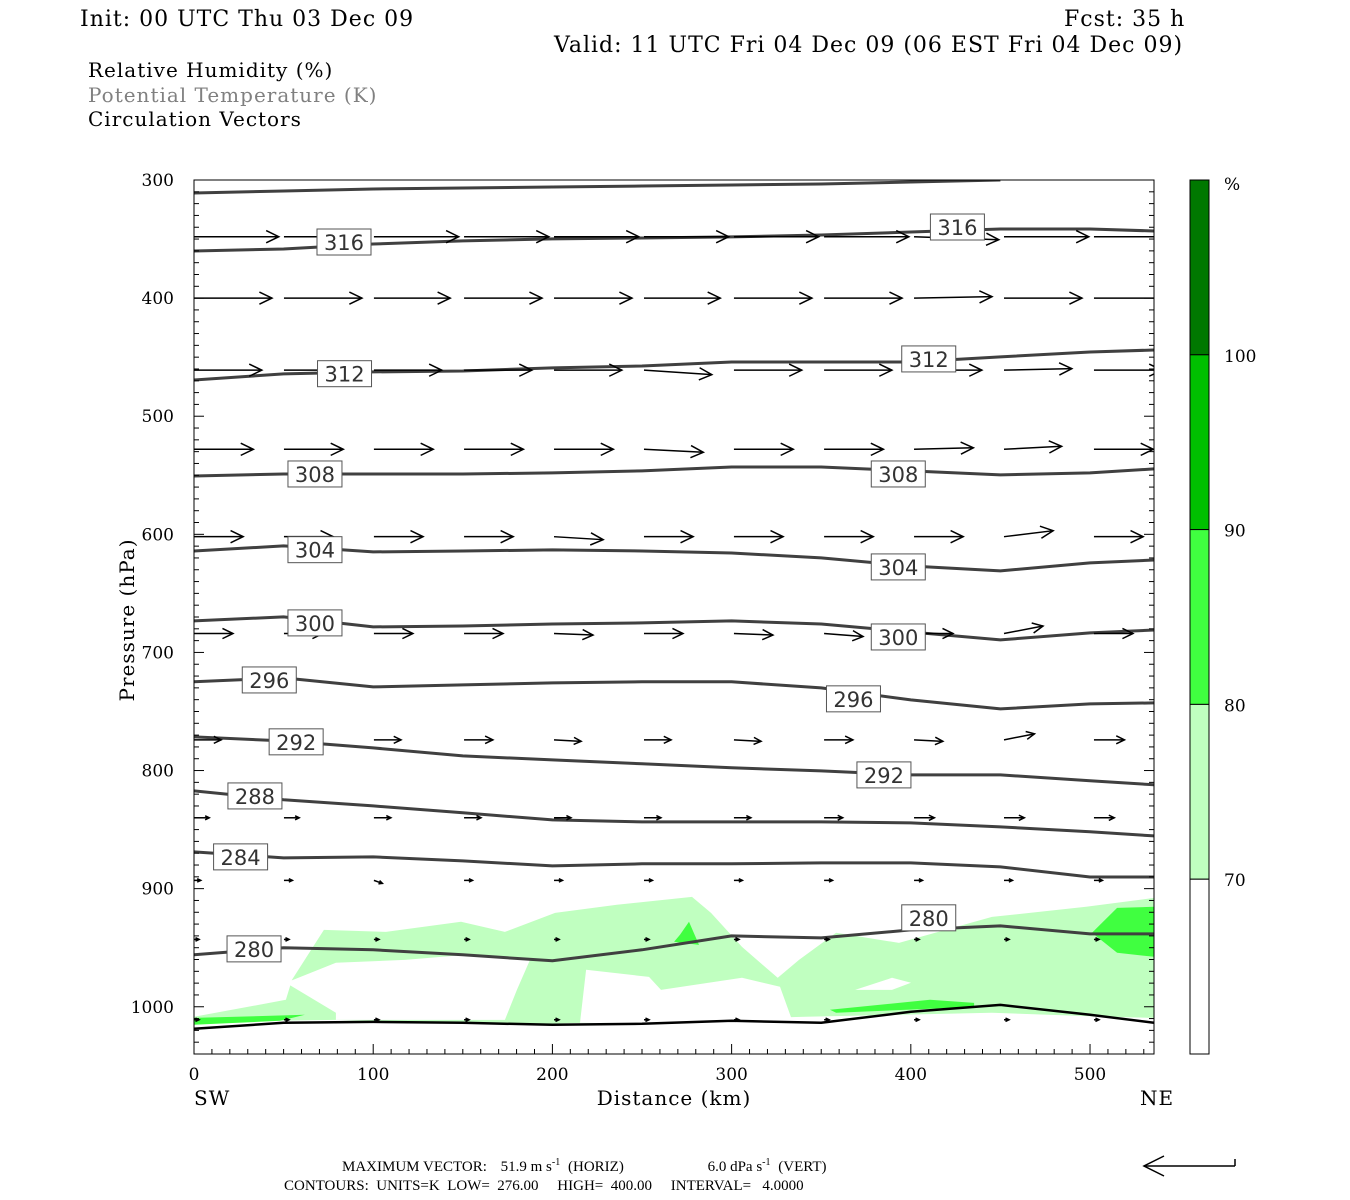 The height and width of the screenshot is (1200, 1350). I want to click on contour-label-text: 288, so click(255, 797).